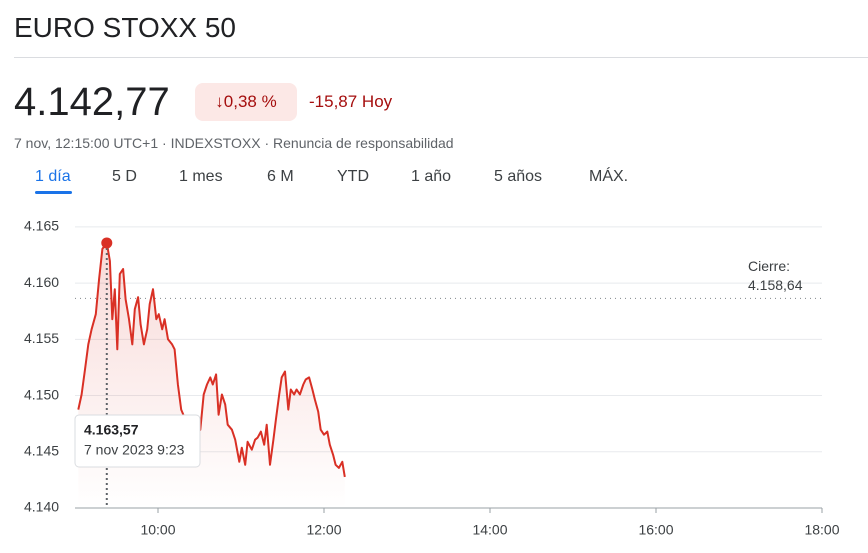  Describe the element at coordinates (41, 338) in the screenshot. I see `y-tick-label: 4.155` at that location.